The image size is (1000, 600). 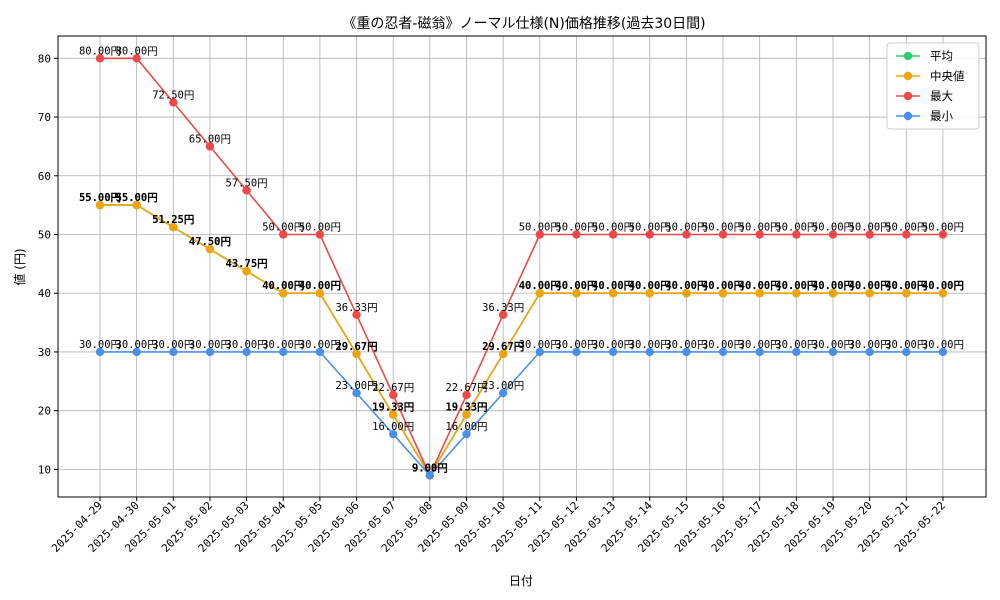 What do you see at coordinates (503, 386) in the screenshot?
I see `data-label: 23.00円` at bounding box center [503, 386].